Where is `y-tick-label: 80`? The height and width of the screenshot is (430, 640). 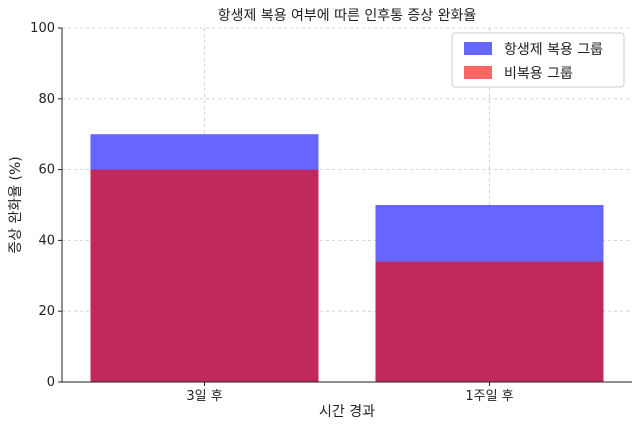 y-tick-label: 80 is located at coordinates (46, 99).